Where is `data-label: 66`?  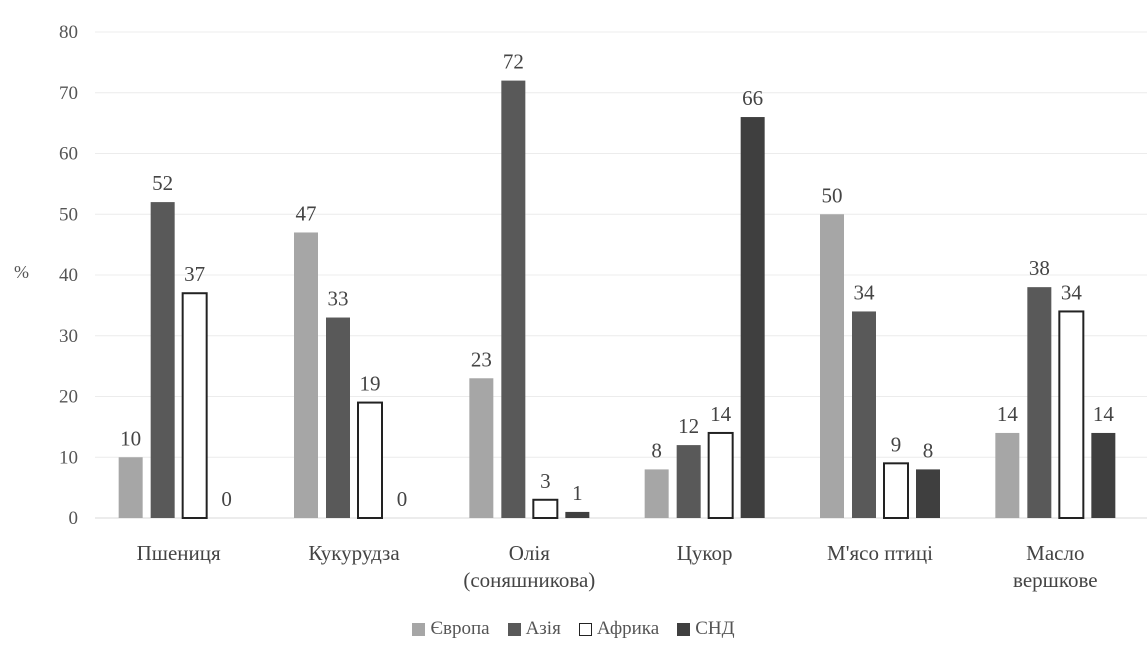 data-label: 66 is located at coordinates (752, 98).